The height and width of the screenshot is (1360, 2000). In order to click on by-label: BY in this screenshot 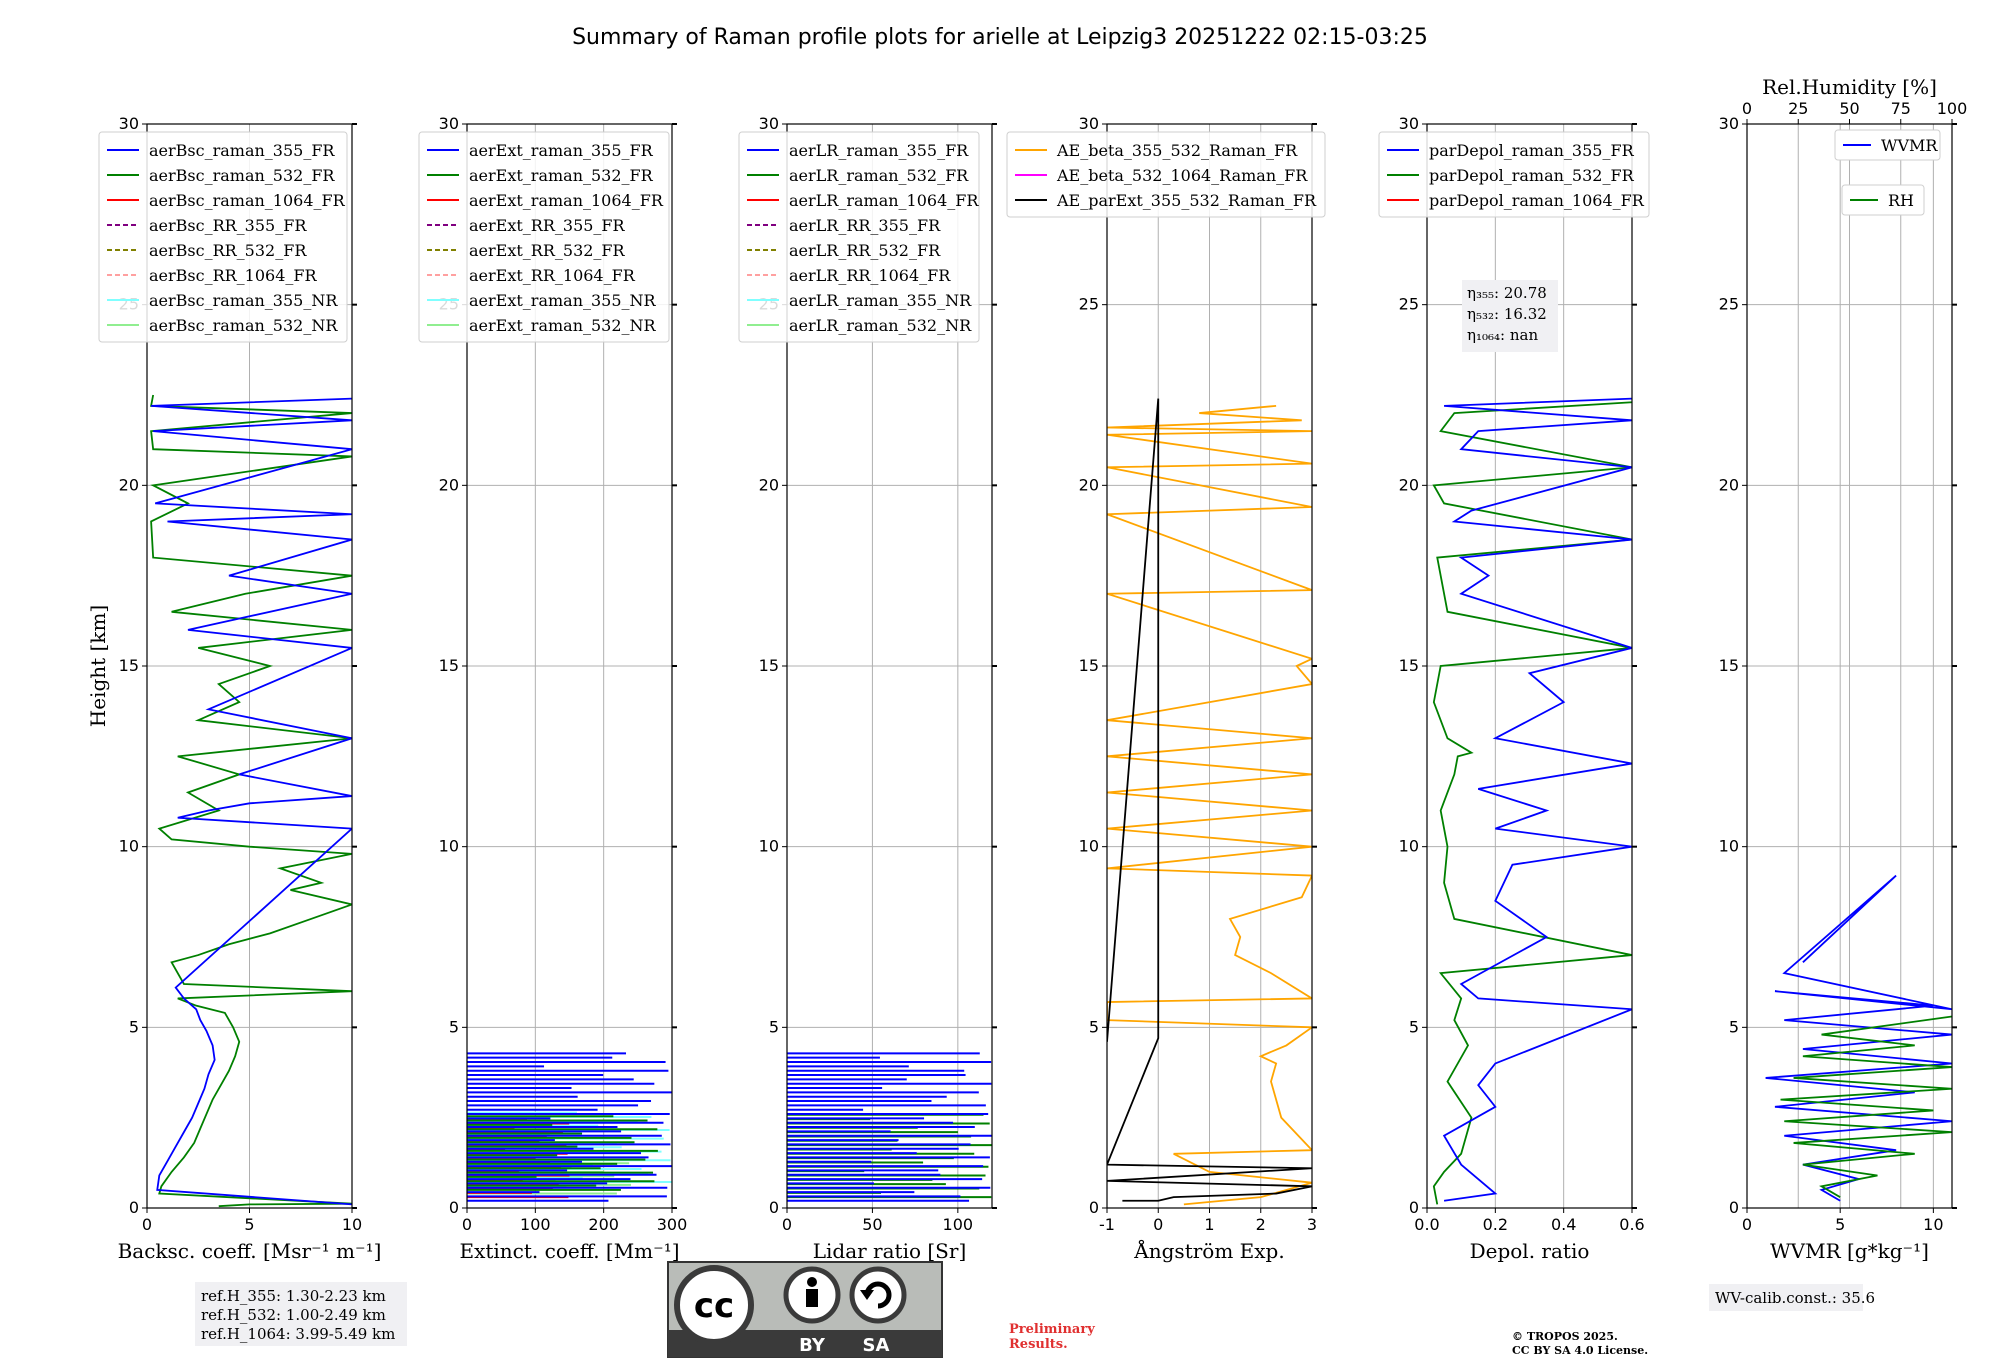, I will do `click(812, 1345)`.